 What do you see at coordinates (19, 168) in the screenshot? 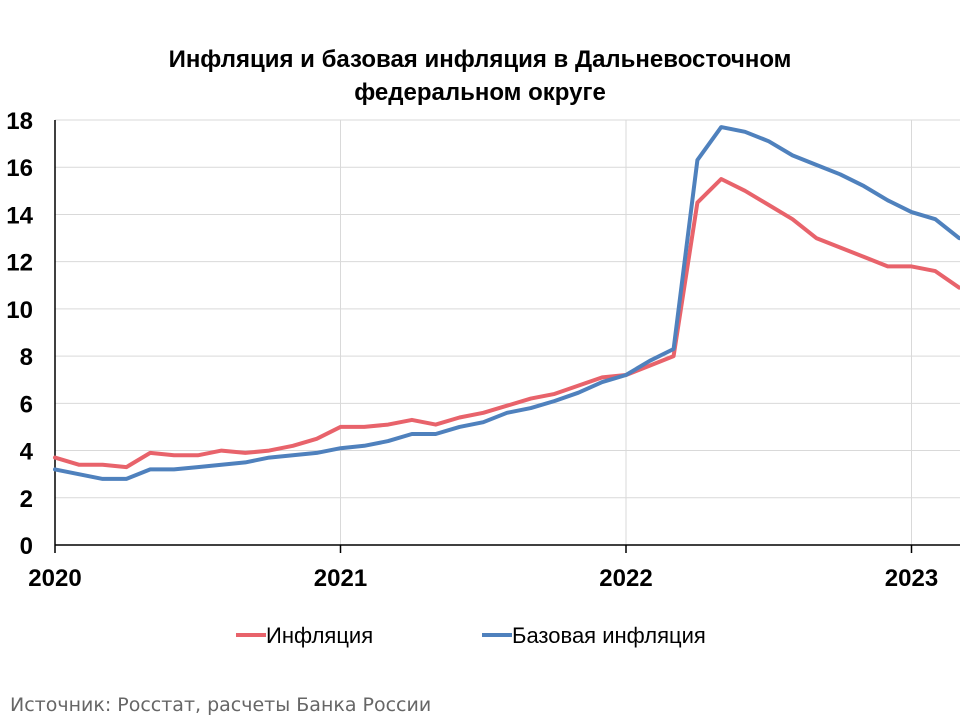
I see `y-tick-label: 16` at bounding box center [19, 168].